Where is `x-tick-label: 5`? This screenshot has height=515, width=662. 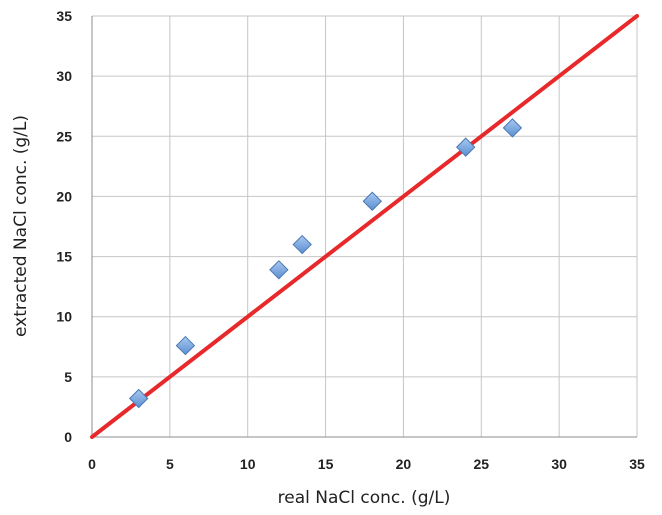
x-tick-label: 5 is located at coordinates (170, 464).